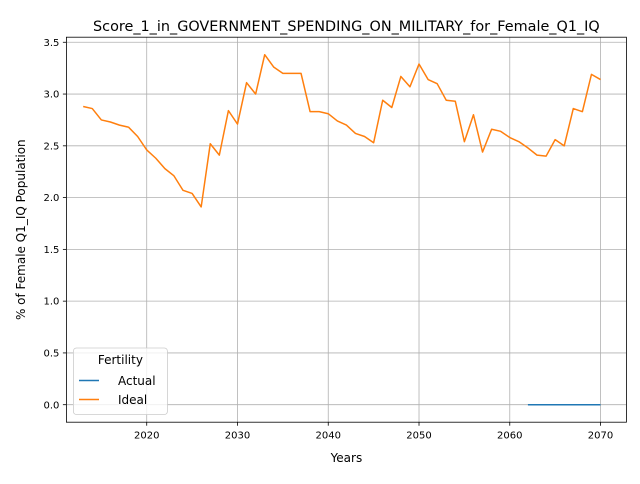 This screenshot has width=640, height=484. Describe the element at coordinates (51, 354) in the screenshot. I see `y-tick-label: 0.5` at that location.